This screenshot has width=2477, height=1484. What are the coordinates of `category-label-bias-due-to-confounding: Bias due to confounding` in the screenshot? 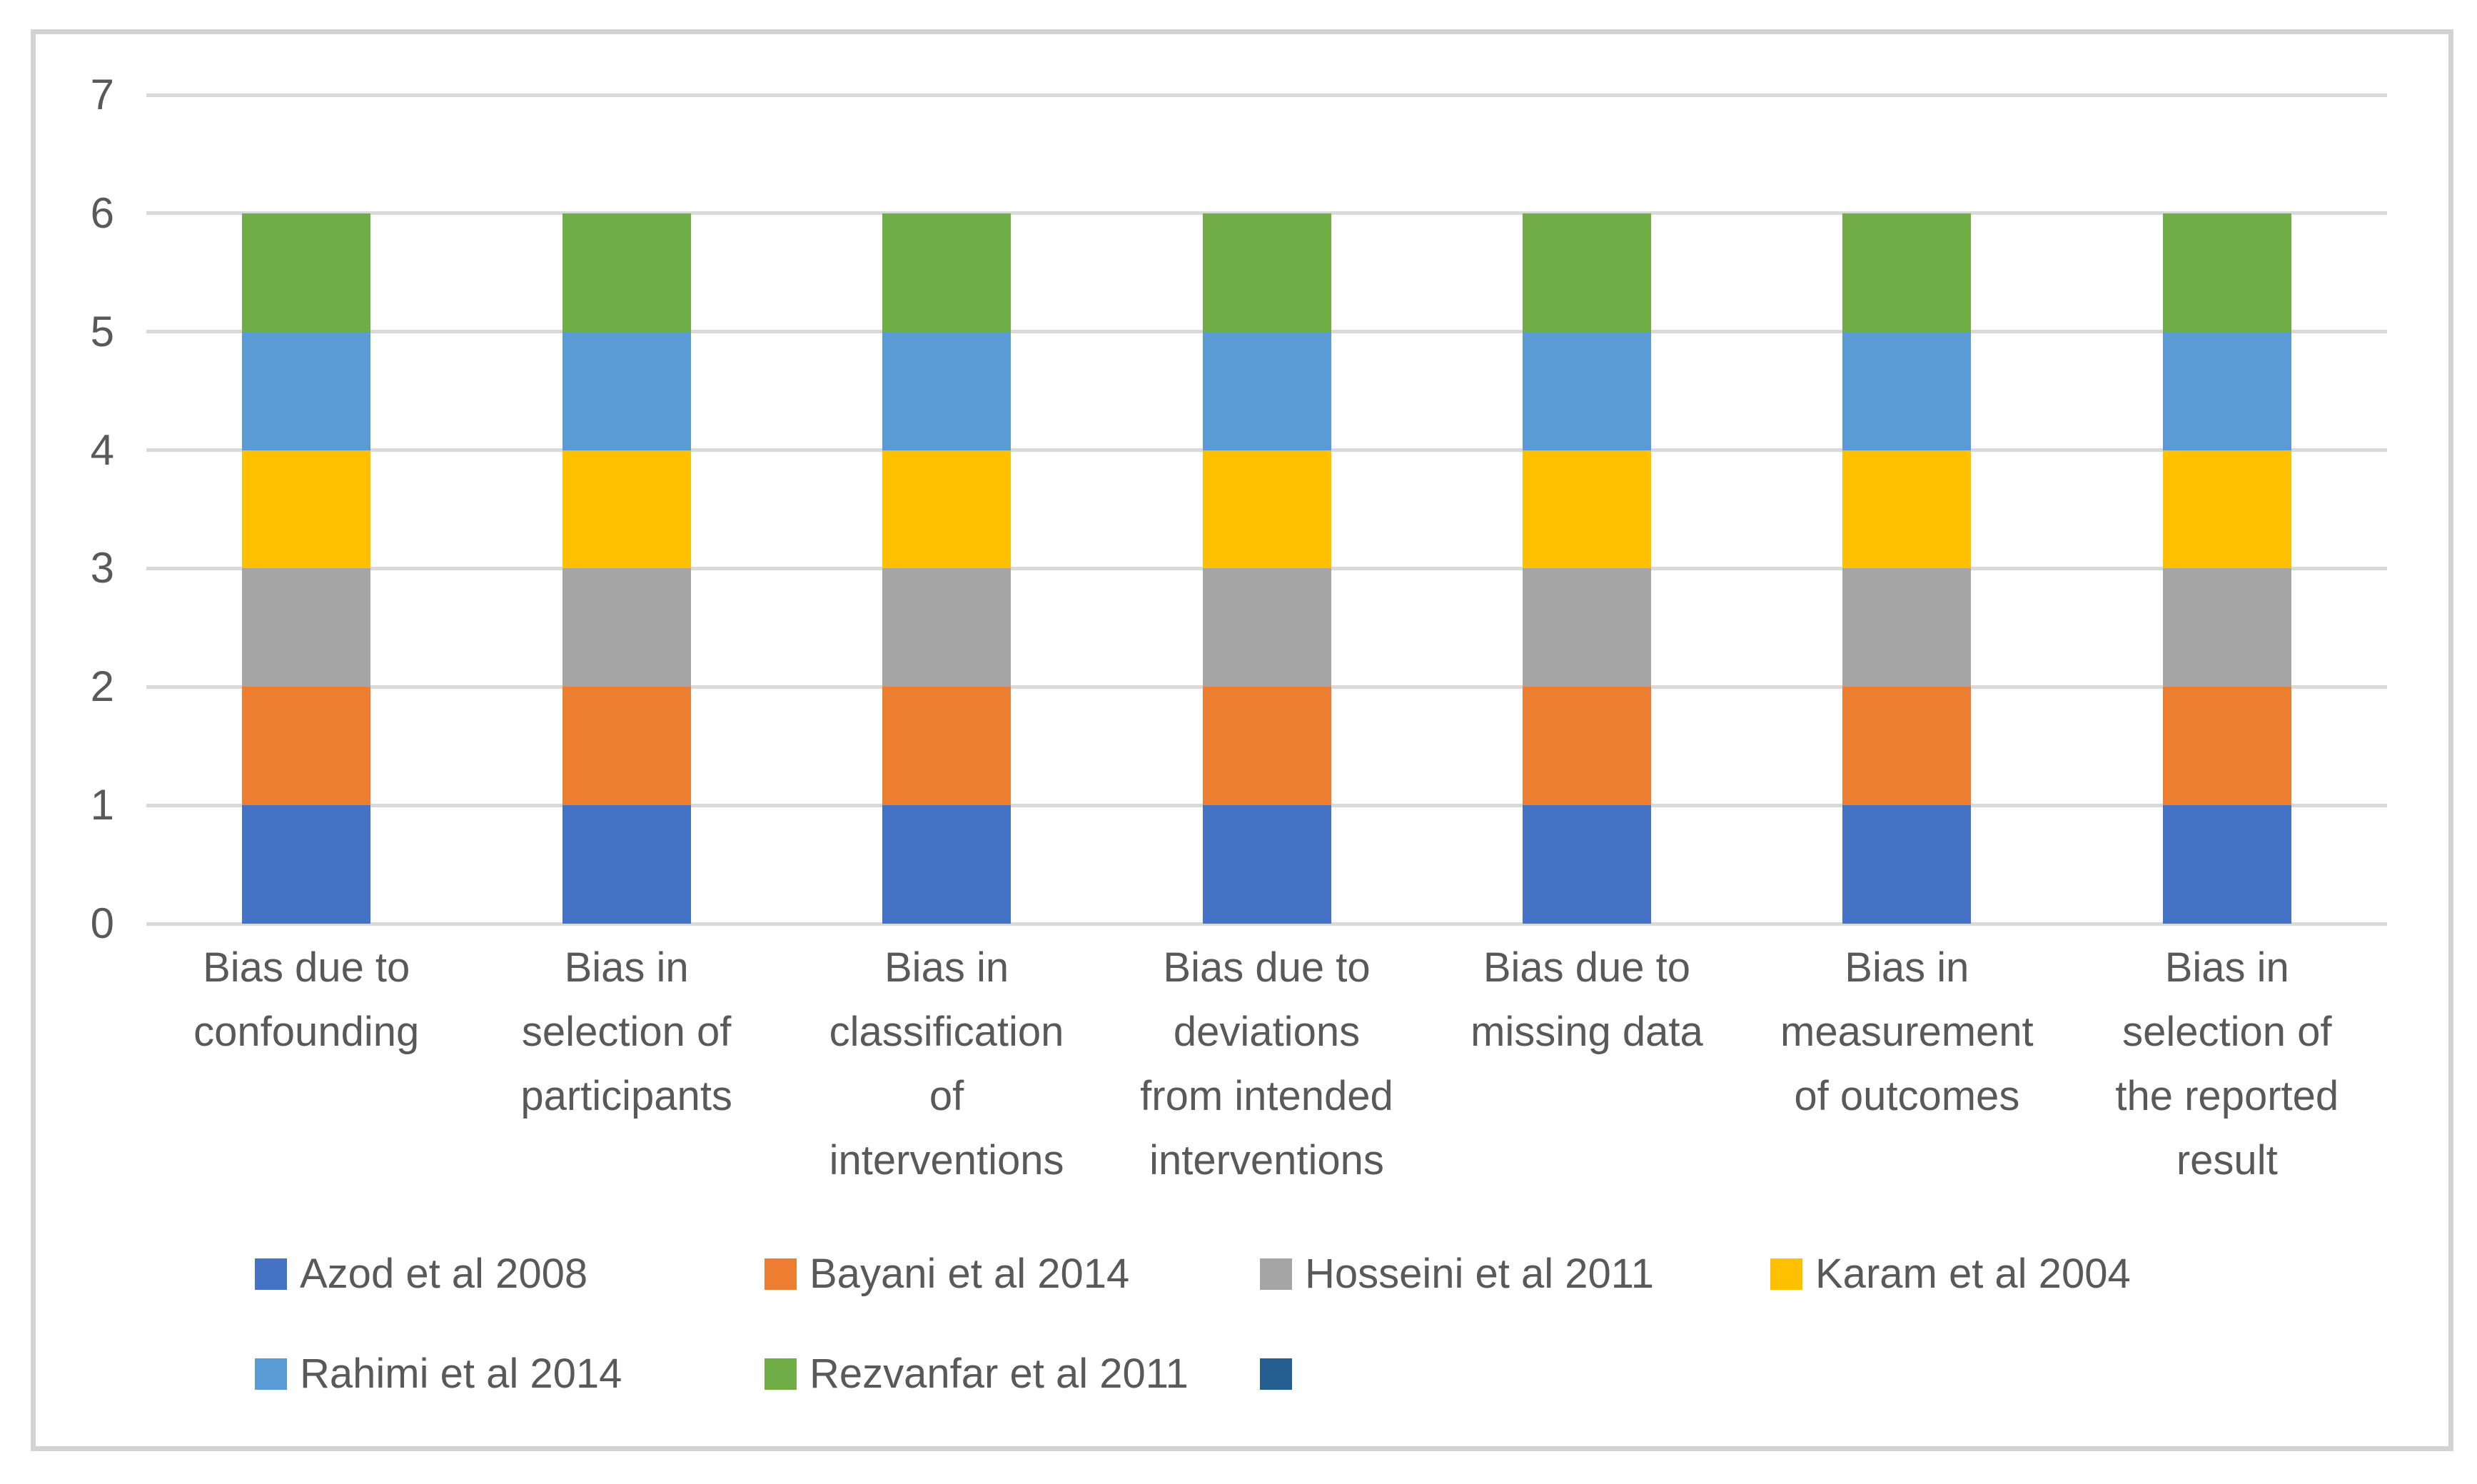 It's located at (306, 999).